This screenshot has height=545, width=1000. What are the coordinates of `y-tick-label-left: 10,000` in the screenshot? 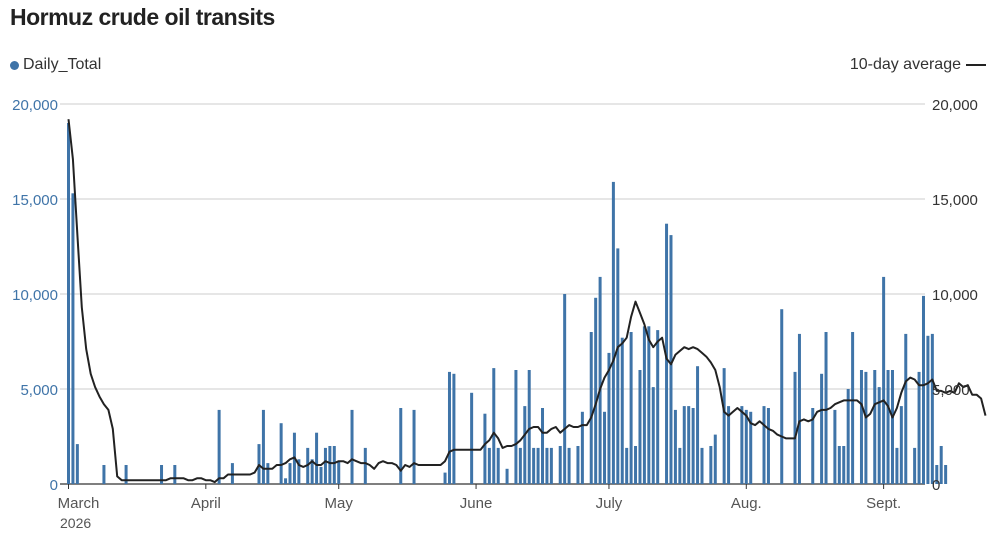 It's located at (35, 295).